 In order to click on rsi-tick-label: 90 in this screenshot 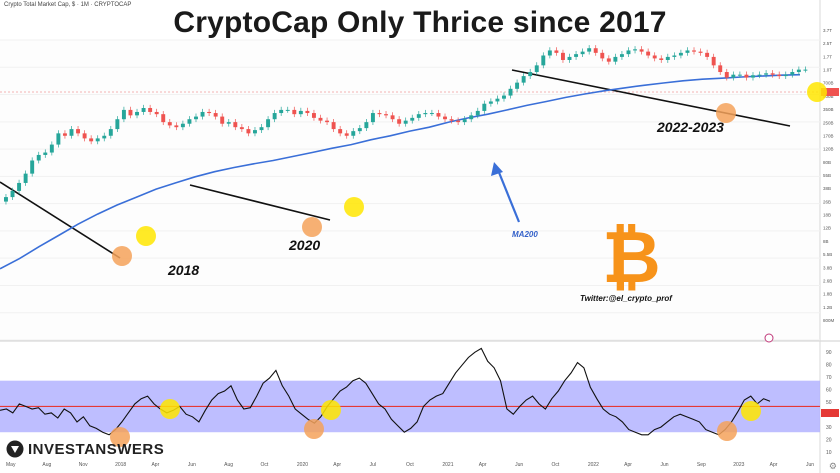, I will do `click(829, 353)`.